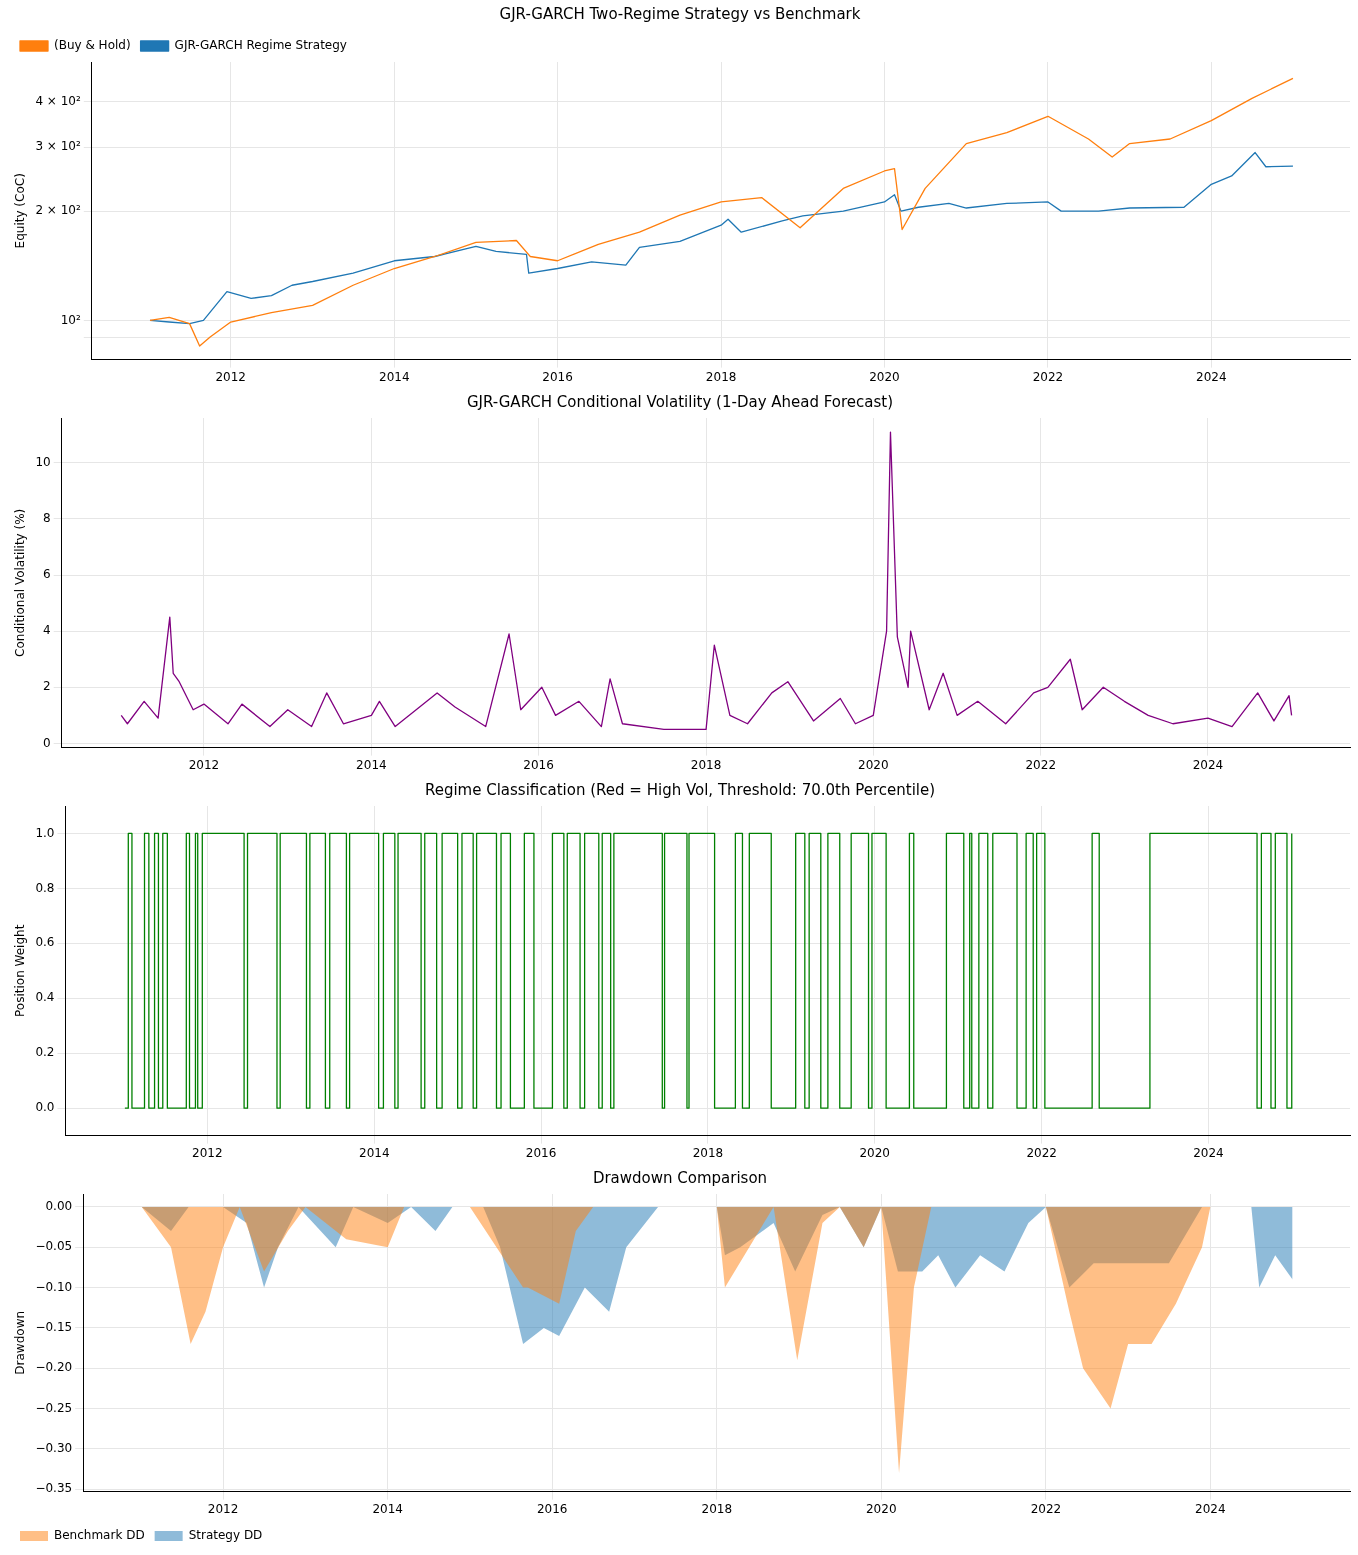 The height and width of the screenshot is (1555, 1358). I want to click on y-tick-label: −0.10, so click(54, 1286).